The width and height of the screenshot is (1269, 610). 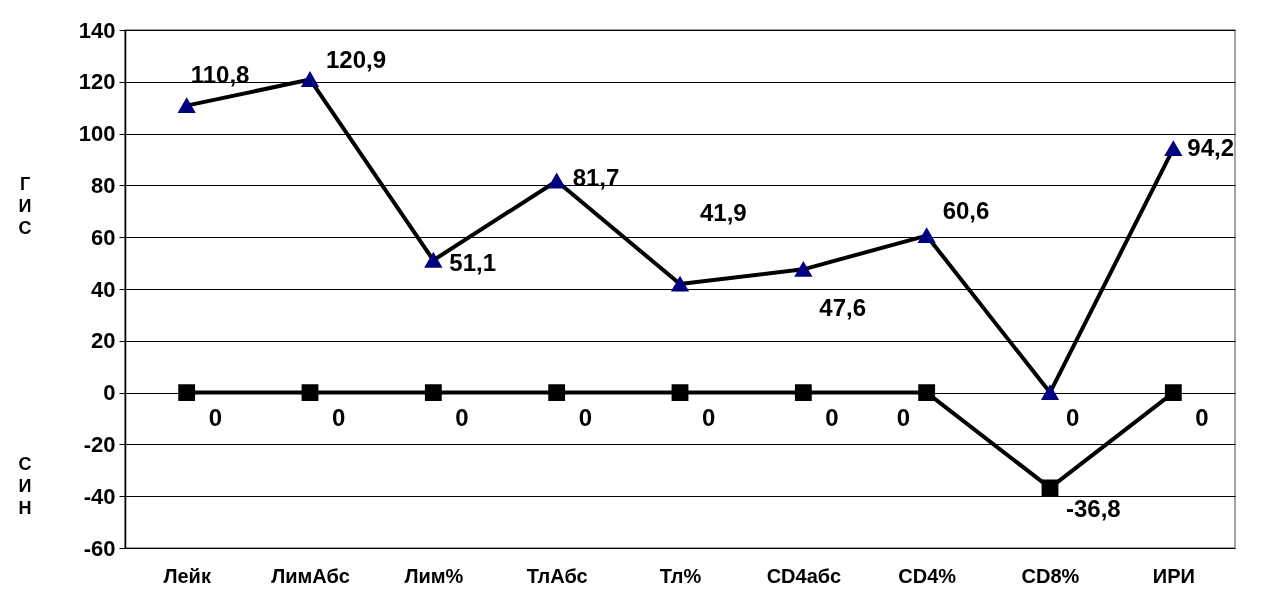 I want to click on x-tick-label: Лим%, so click(x=434, y=575).